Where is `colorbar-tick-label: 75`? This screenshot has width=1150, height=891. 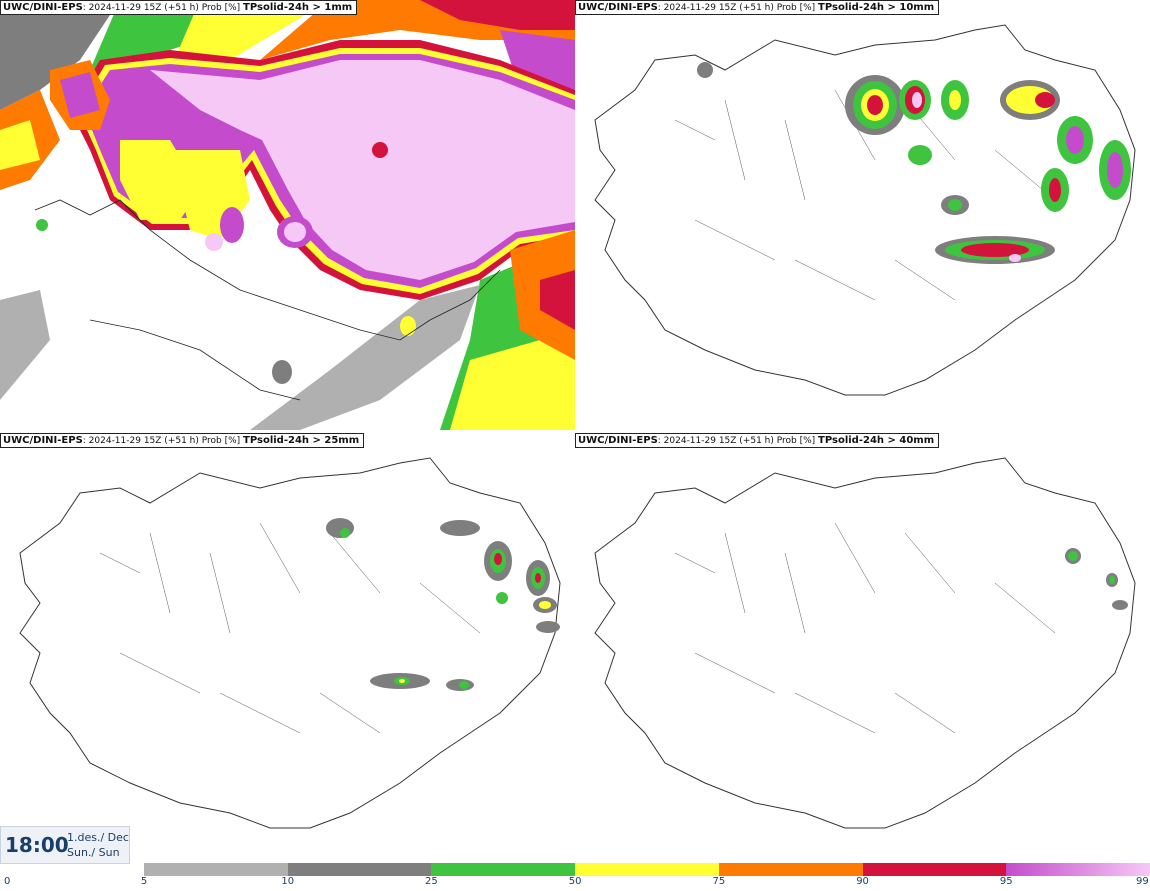
colorbar-tick-label: 75 is located at coordinates (719, 881).